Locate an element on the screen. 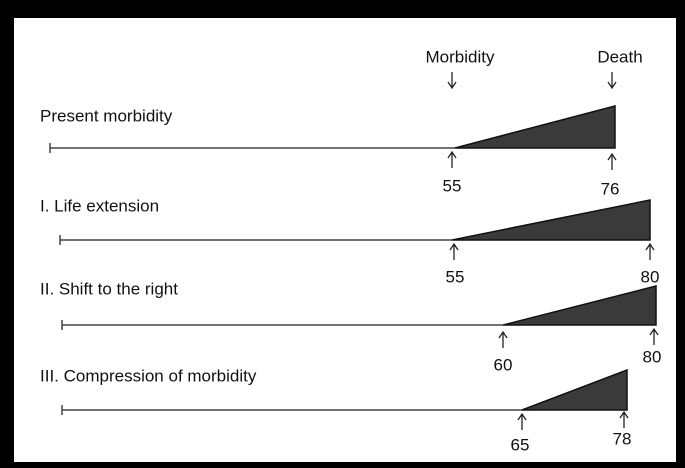 Image resolution: width=685 pixels, height=468 pixels. row-label: II. Shift to the right is located at coordinates (109, 288).